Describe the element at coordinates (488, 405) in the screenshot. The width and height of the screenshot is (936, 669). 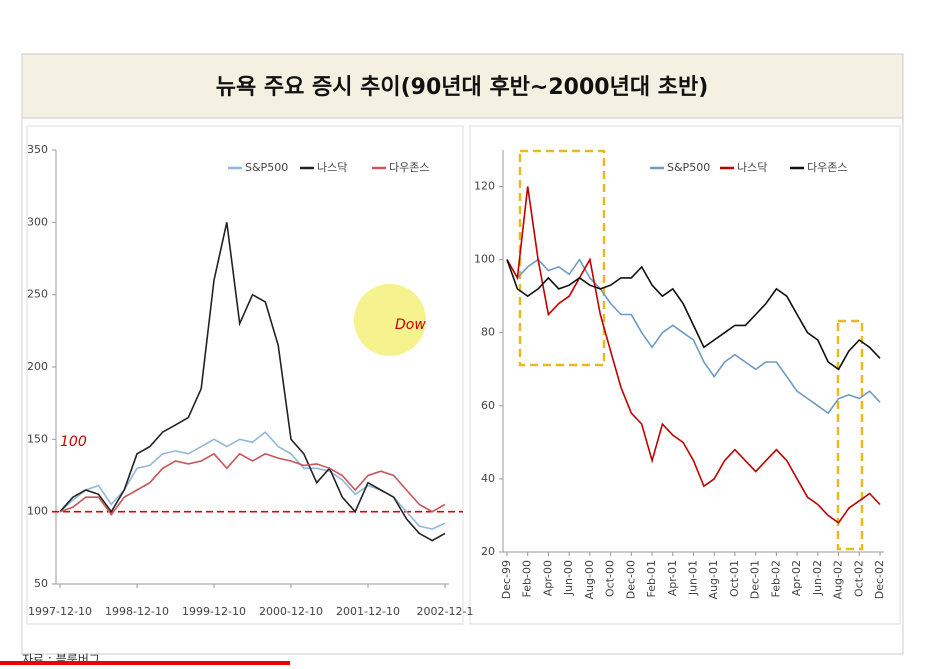
I see `y-tick-label: 60` at that location.